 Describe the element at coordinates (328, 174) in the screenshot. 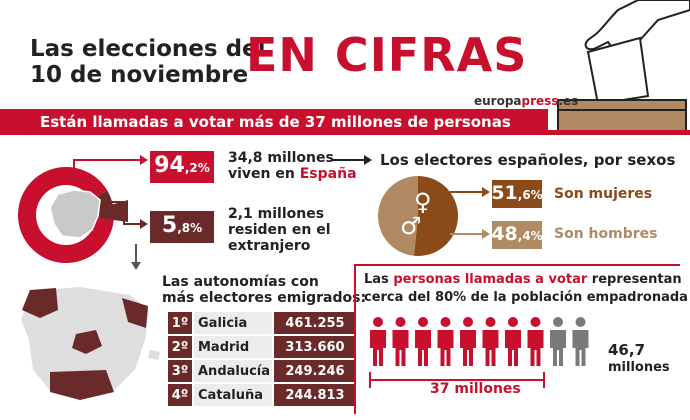

I see `spain-line-2-bold: España` at that location.